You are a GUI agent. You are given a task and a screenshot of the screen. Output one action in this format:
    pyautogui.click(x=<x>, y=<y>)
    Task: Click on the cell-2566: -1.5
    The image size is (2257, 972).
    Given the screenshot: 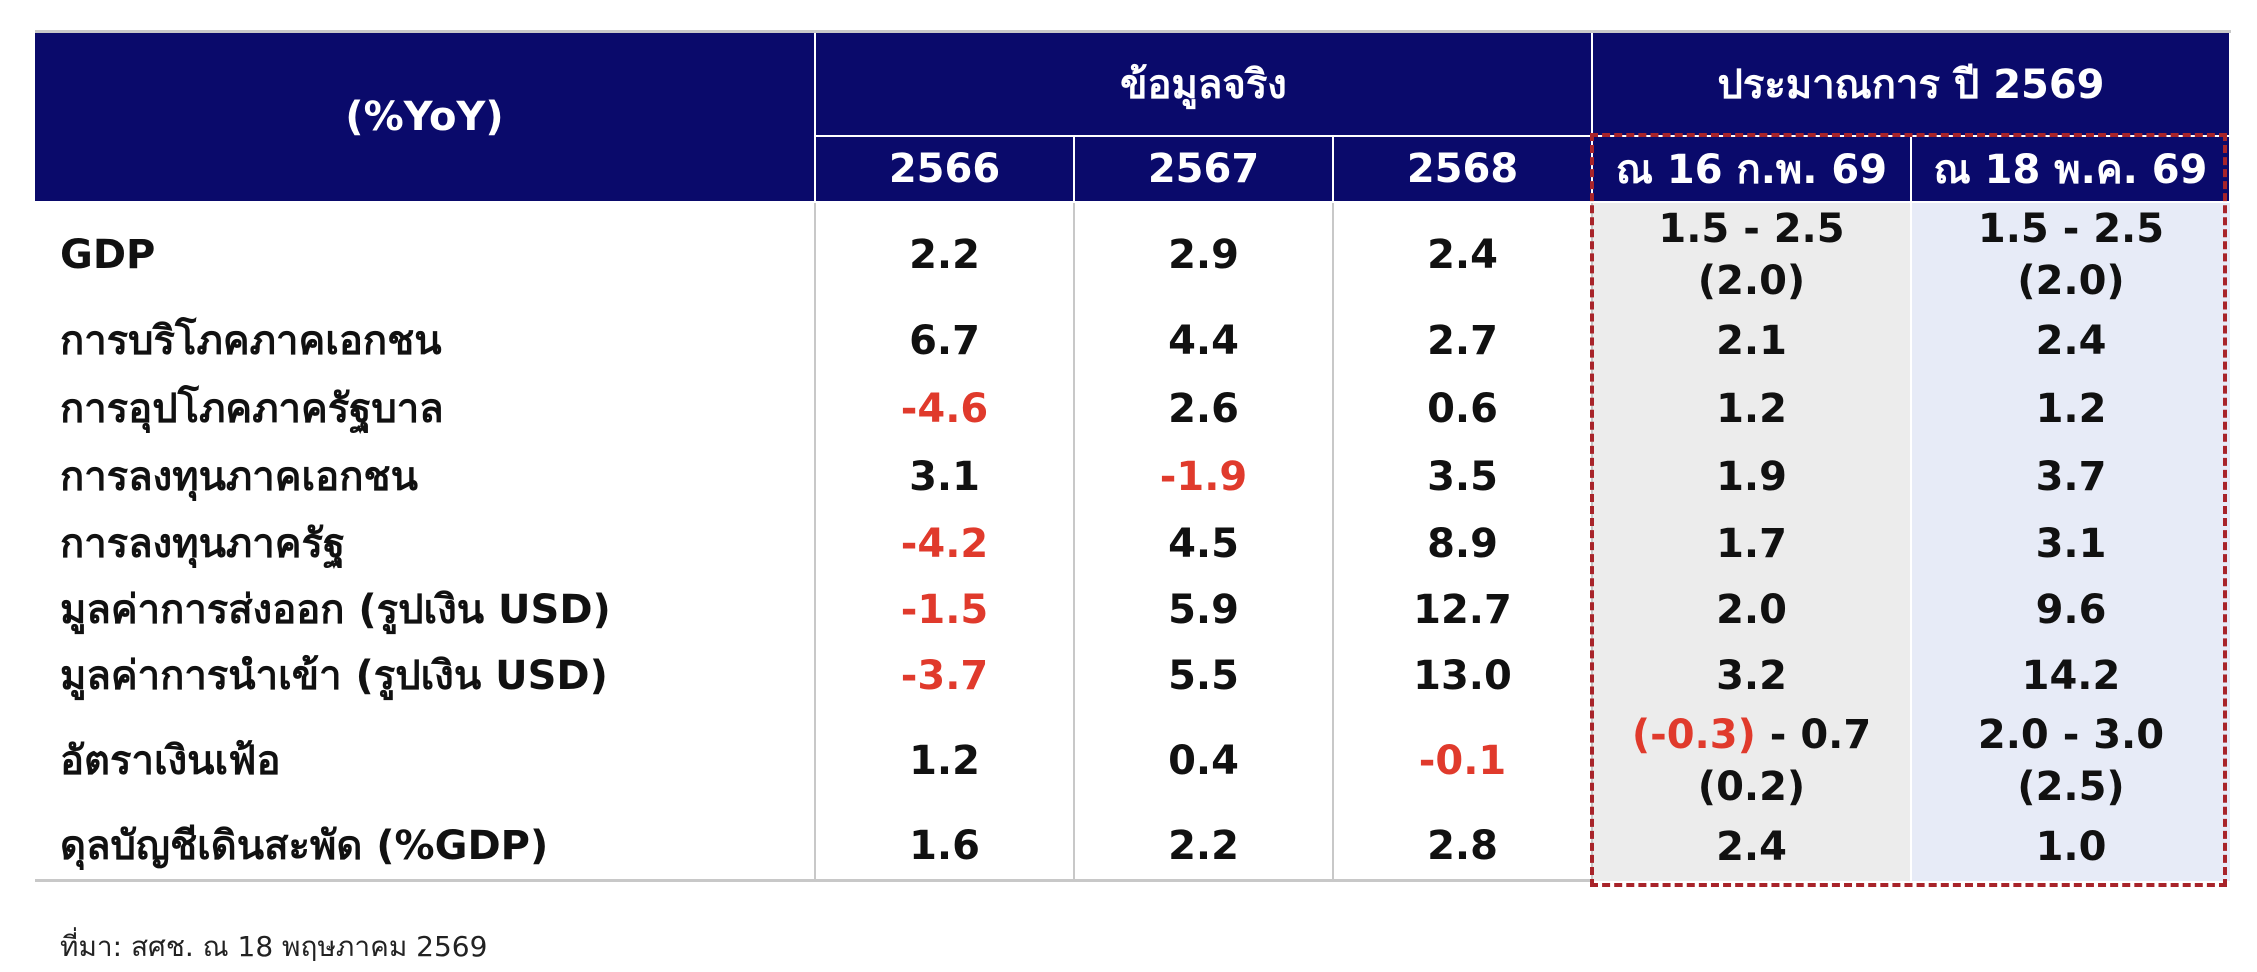 What is the action you would take?
    pyautogui.click(x=944, y=610)
    